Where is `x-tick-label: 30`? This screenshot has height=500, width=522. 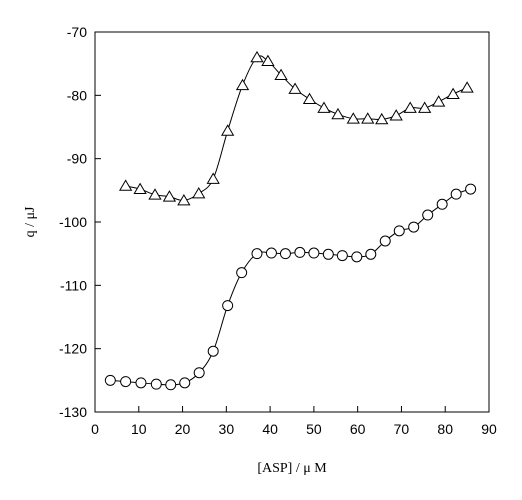 x-tick-label: 30 is located at coordinates (227, 429).